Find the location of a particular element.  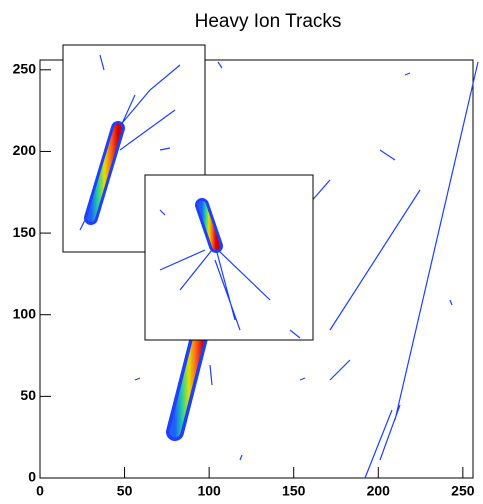

inset-faint-tracks is located at coordinates (230, 274).